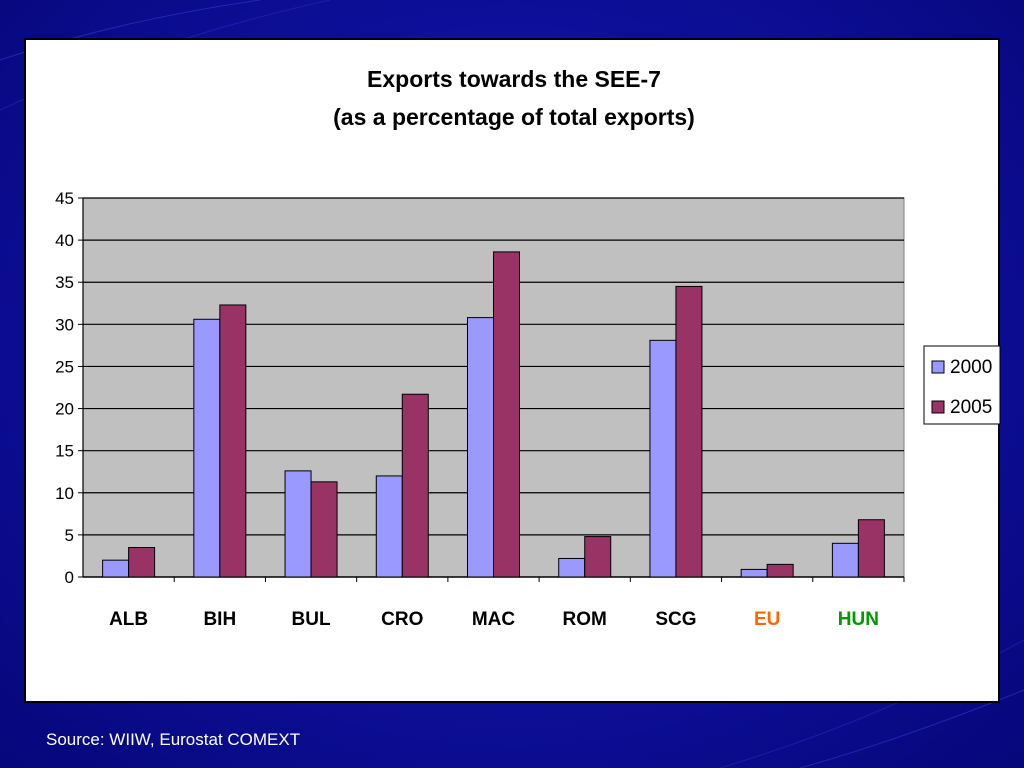  What do you see at coordinates (506, 414) in the screenshot?
I see `bar-mac-2005` at bounding box center [506, 414].